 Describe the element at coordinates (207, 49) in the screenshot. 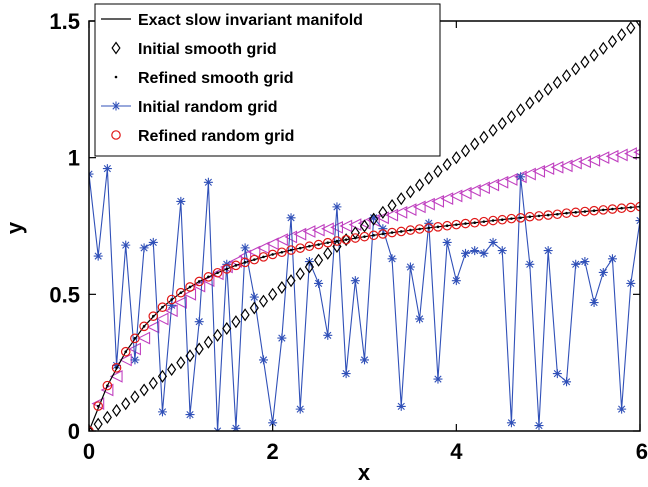

I see `legend-label: Initial smooth grid` at that location.